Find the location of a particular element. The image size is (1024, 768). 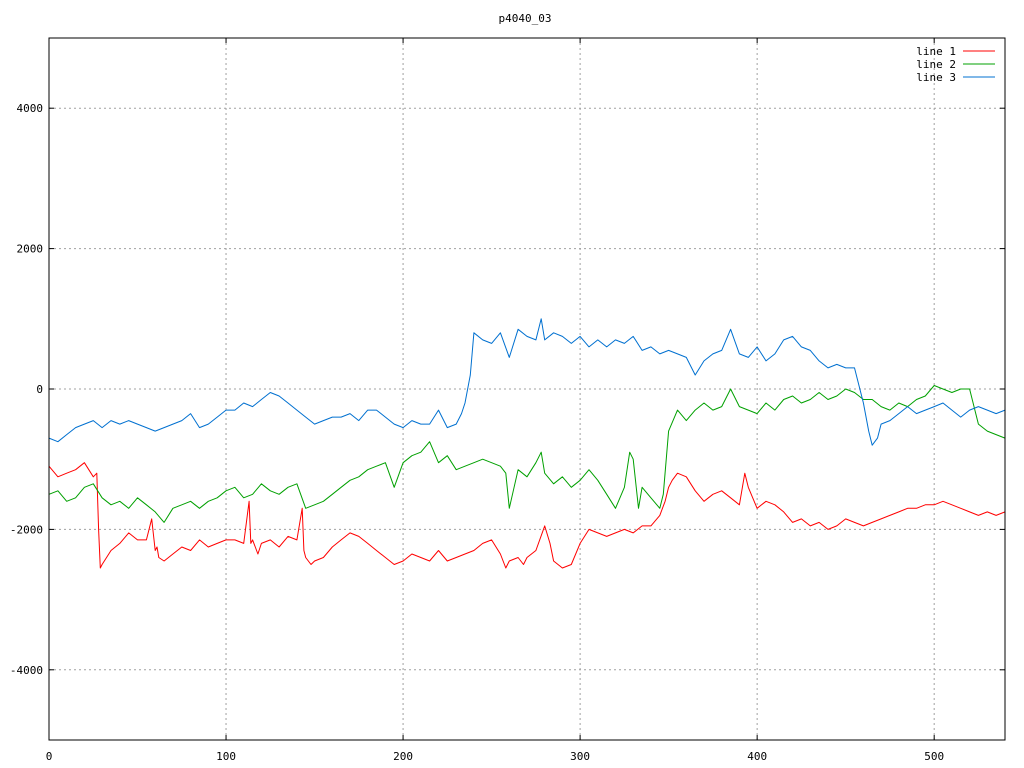

y-tick-label: -2000 is located at coordinates (26, 529).